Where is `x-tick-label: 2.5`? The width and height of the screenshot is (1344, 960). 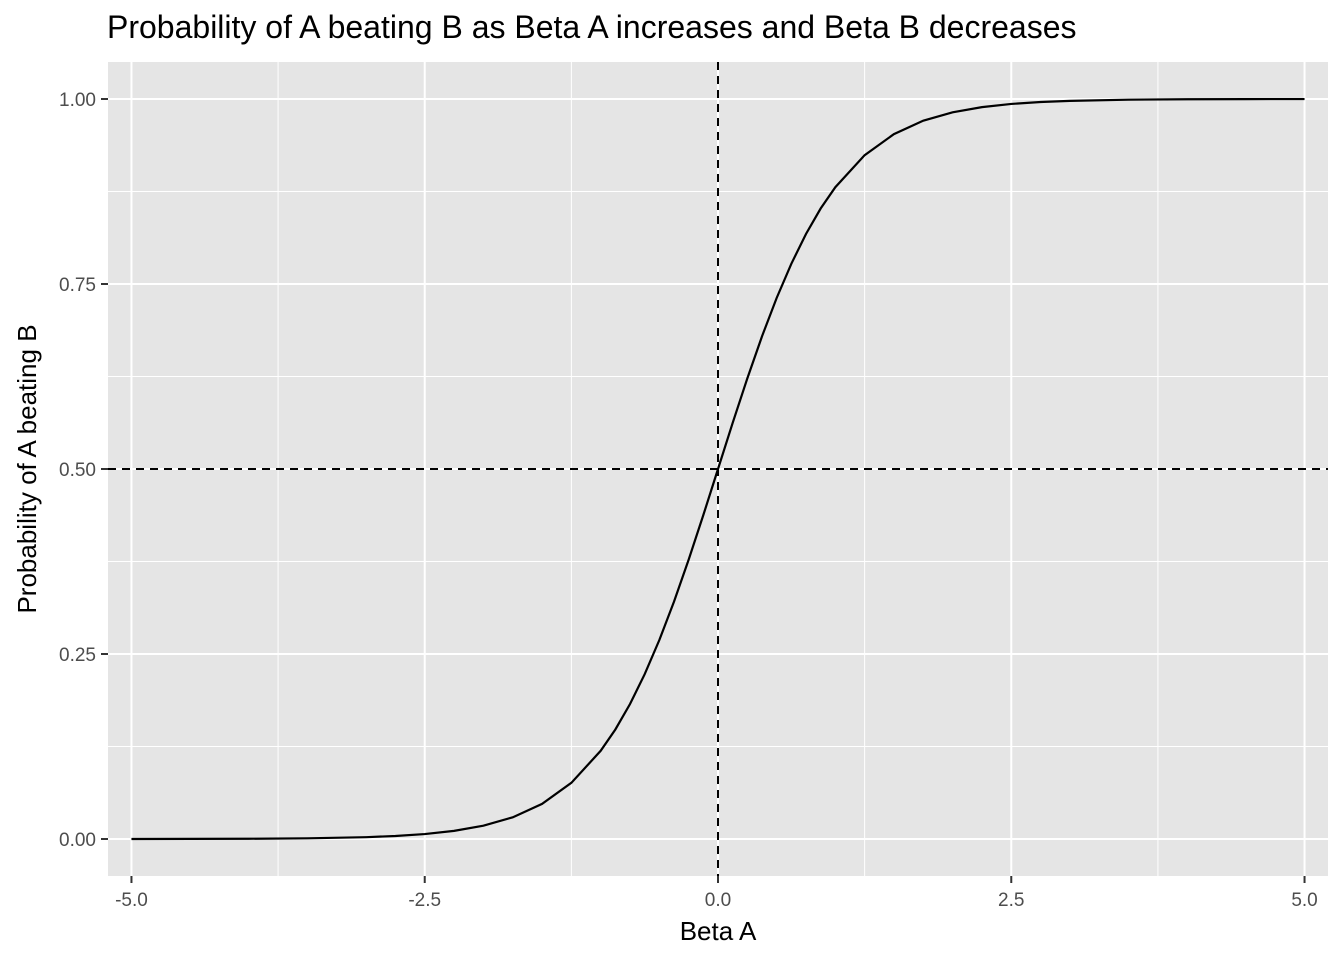 x-tick-label: 2.5 is located at coordinates (1011, 900).